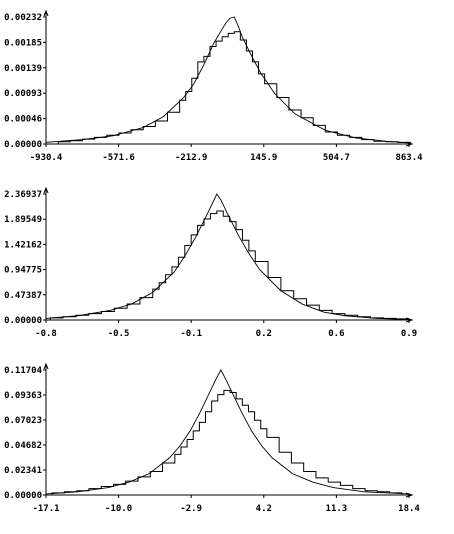 This screenshot has height=534, width=454. Describe the element at coordinates (119, 334) in the screenshot. I see `x-tick-label: -0.5` at that location.